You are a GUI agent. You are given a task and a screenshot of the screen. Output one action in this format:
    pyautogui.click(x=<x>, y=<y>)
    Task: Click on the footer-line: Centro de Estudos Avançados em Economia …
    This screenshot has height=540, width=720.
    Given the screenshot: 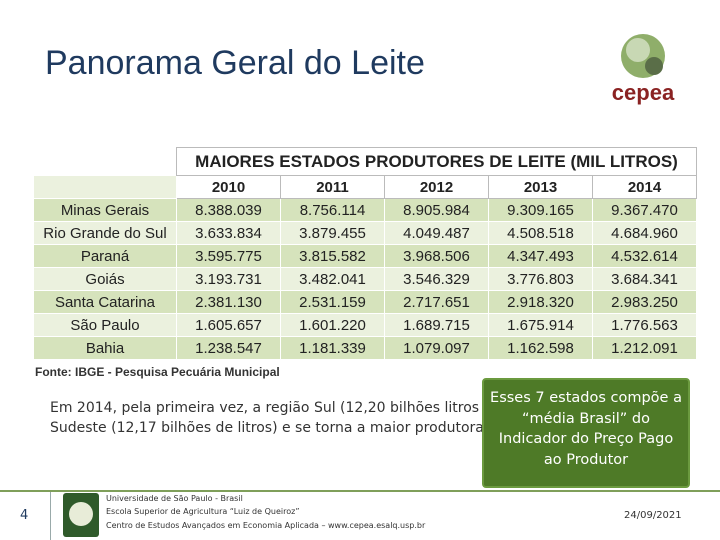 What is the action you would take?
    pyautogui.click(x=266, y=525)
    